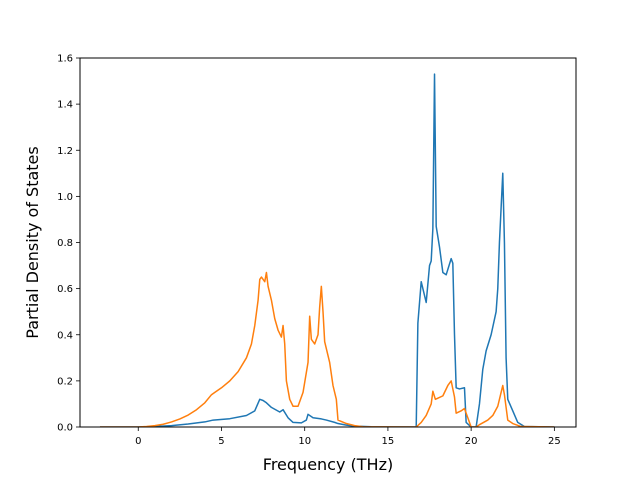  I want to click on y-tick-label: 0.4, so click(65, 335).